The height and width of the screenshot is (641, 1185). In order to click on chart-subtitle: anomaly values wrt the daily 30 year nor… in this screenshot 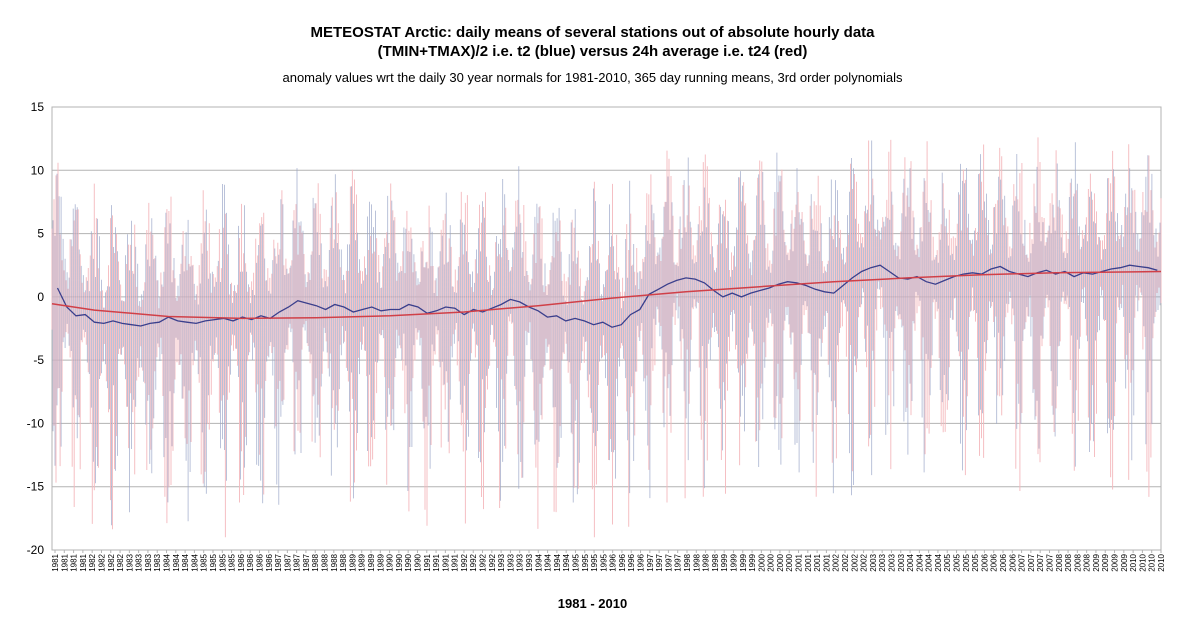, I will do `click(592, 77)`.